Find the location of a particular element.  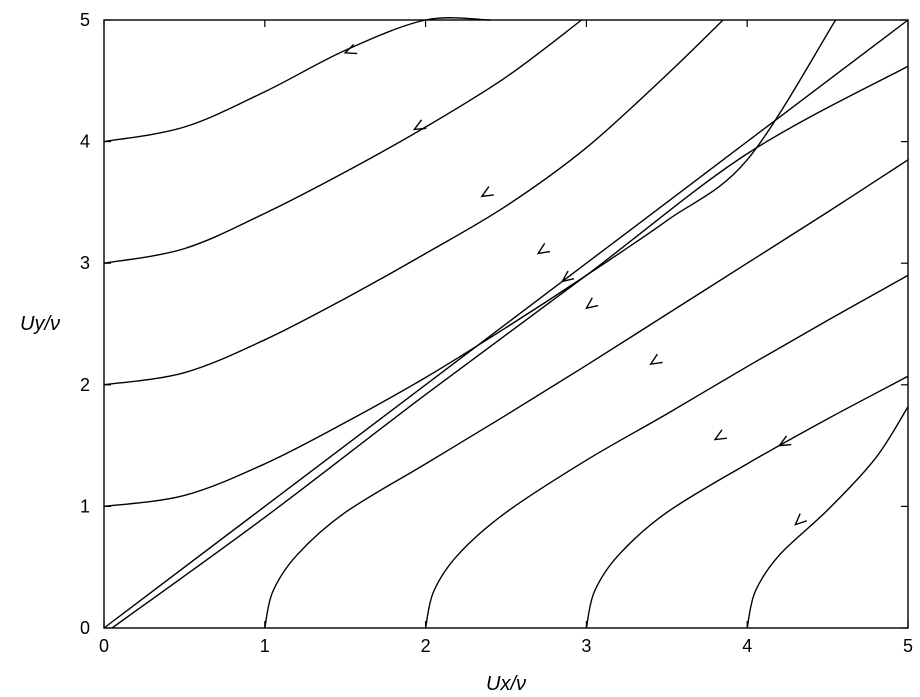

x-tick-label: 5 is located at coordinates (908, 646).